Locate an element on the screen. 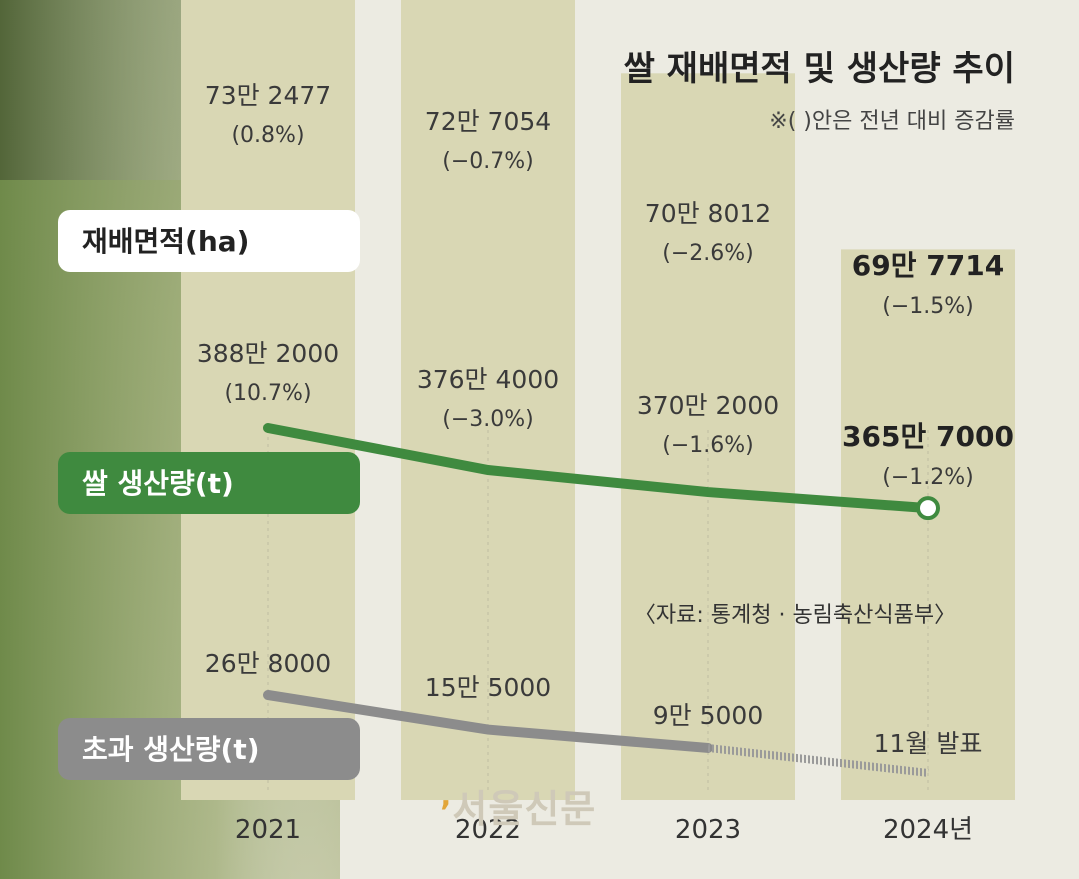 The width and height of the screenshot is (1079, 879). production-change-label: (10.7%) is located at coordinates (267, 393).